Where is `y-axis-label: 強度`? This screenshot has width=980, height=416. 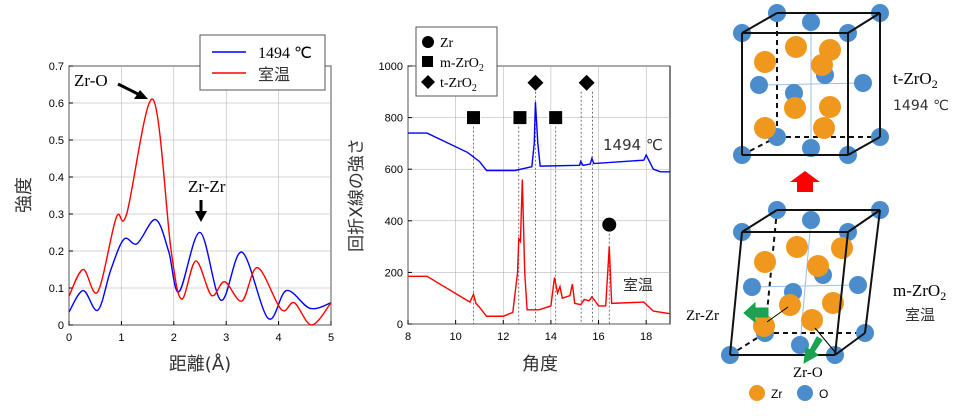
y-axis-label: 強度 is located at coordinates (24, 195).